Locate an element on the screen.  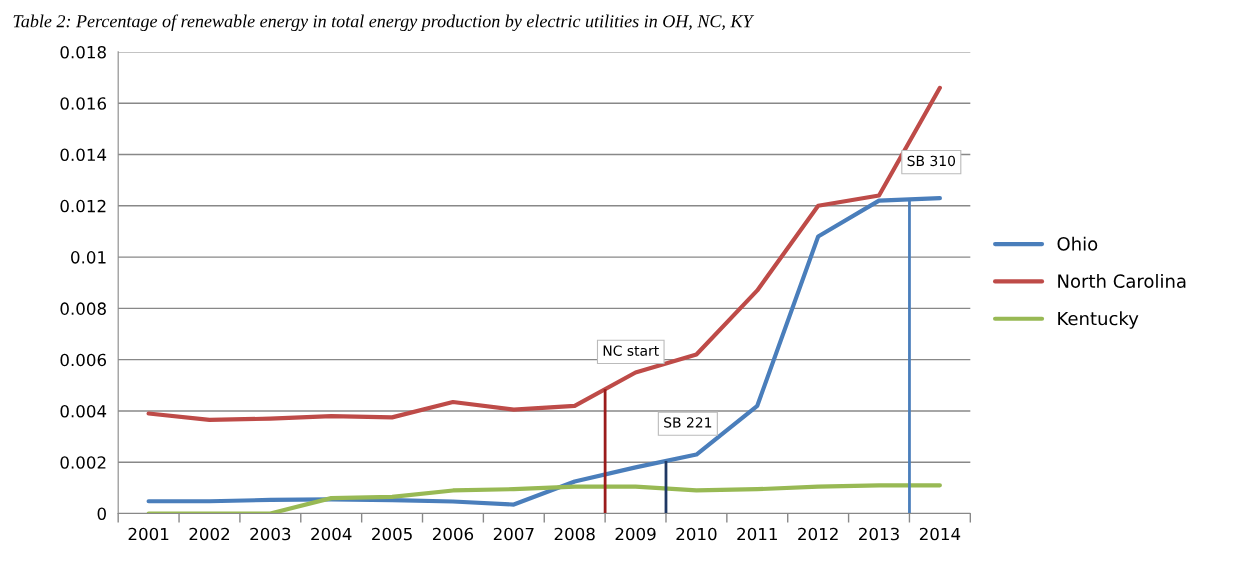
y-tick-label: 0.012 is located at coordinates (83, 206).